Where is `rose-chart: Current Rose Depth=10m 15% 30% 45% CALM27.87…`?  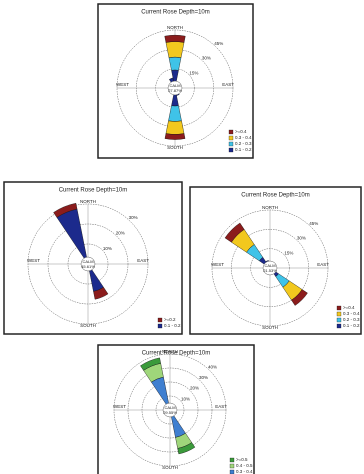 rose-chart: Current Rose Depth=10m 15% 30% 45% CALM27.87… is located at coordinates (175, 81).